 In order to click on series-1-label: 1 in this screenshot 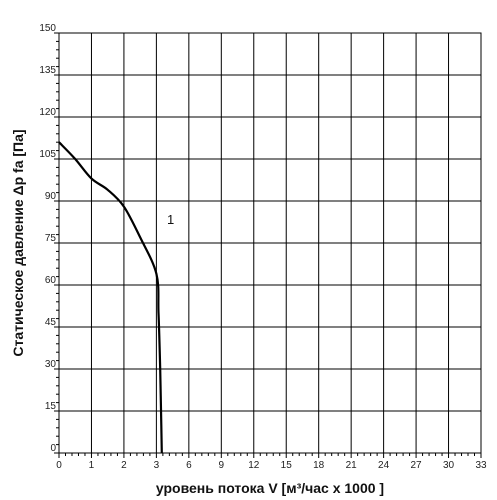, I will do `click(170, 219)`.